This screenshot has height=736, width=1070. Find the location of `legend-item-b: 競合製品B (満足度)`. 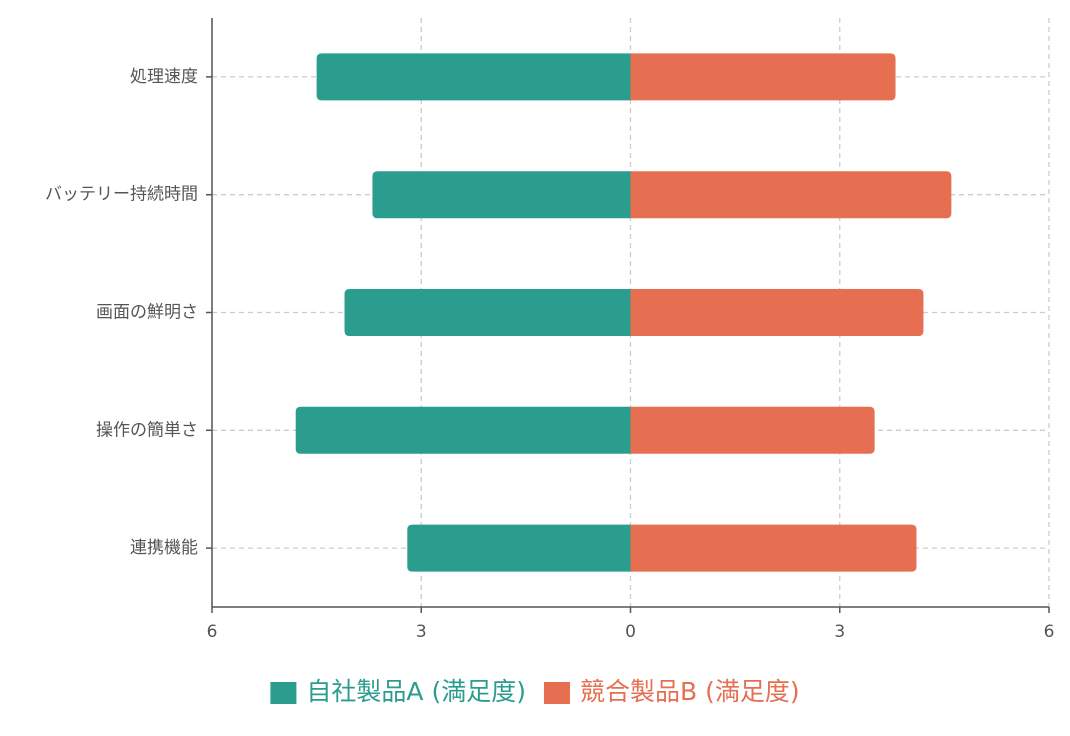

legend-item-b: 競合製品B (満足度) is located at coordinates (671, 691).